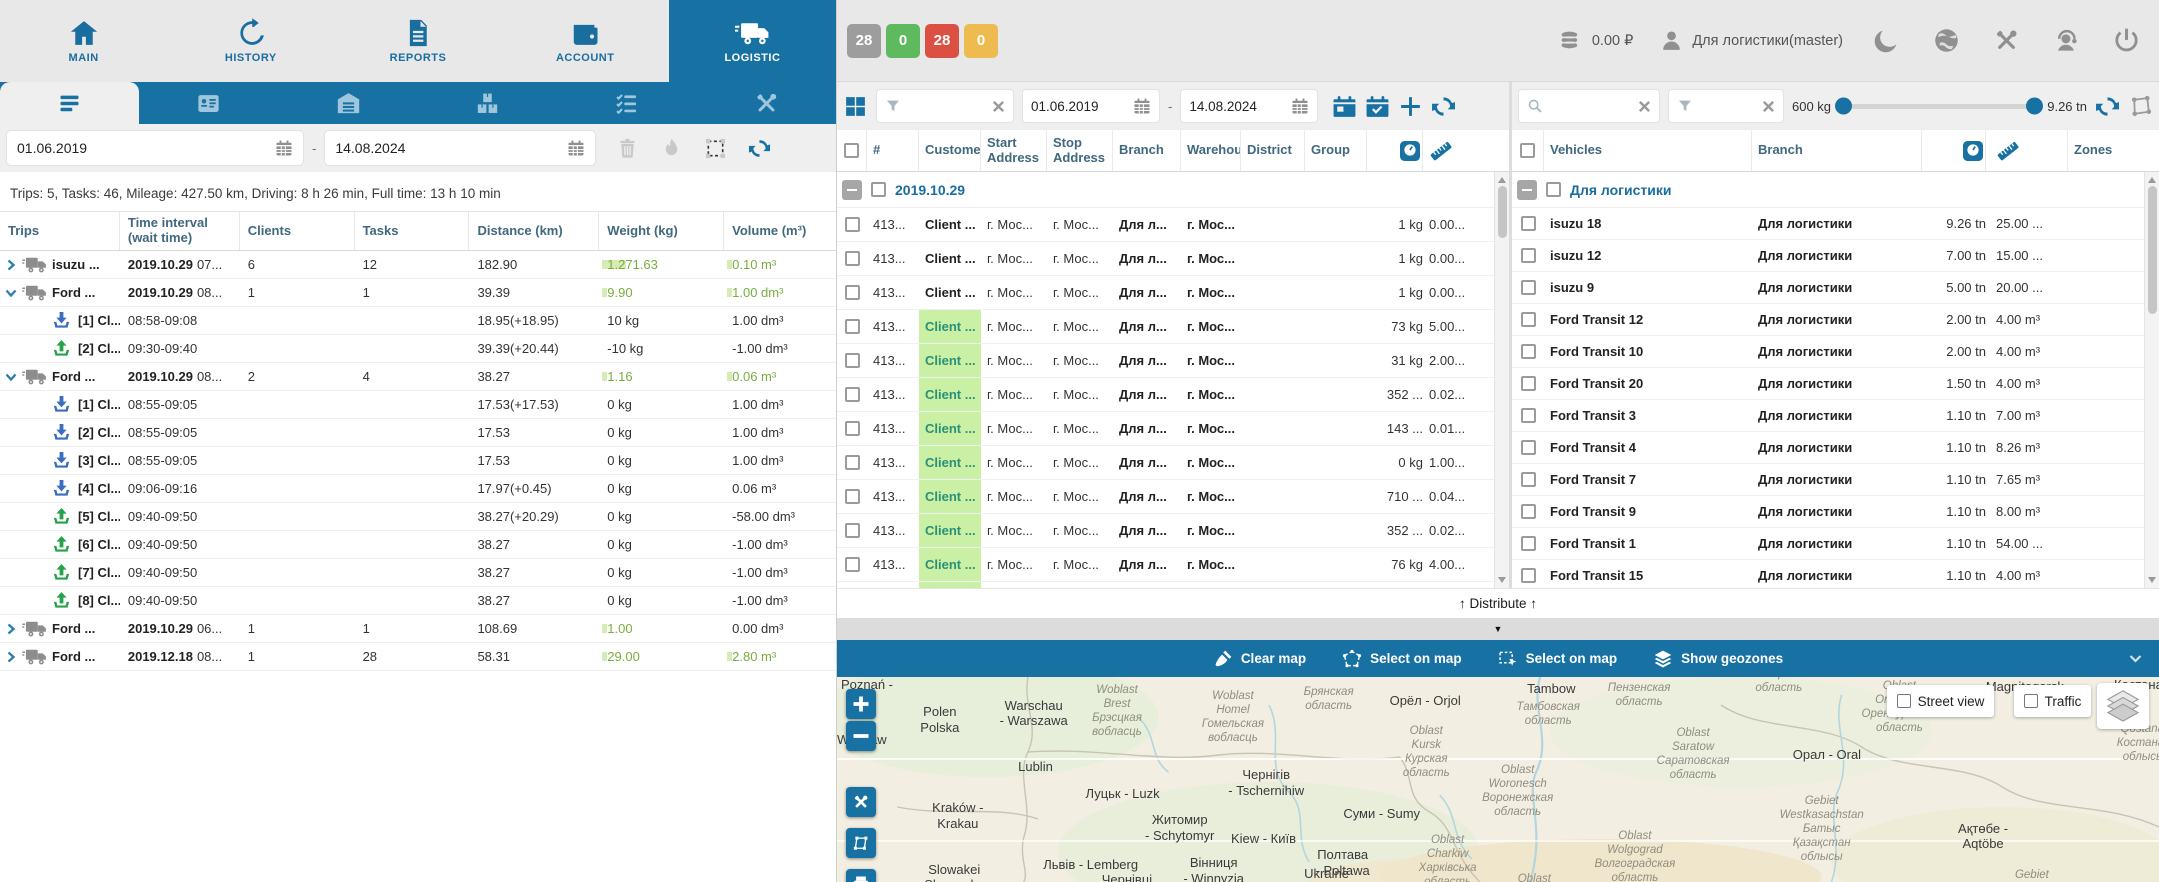 The image size is (2159, 882). Describe the element at coordinates (752, 41) in the screenshot. I see `nav-item-logistic: LOGISTIC` at that location.